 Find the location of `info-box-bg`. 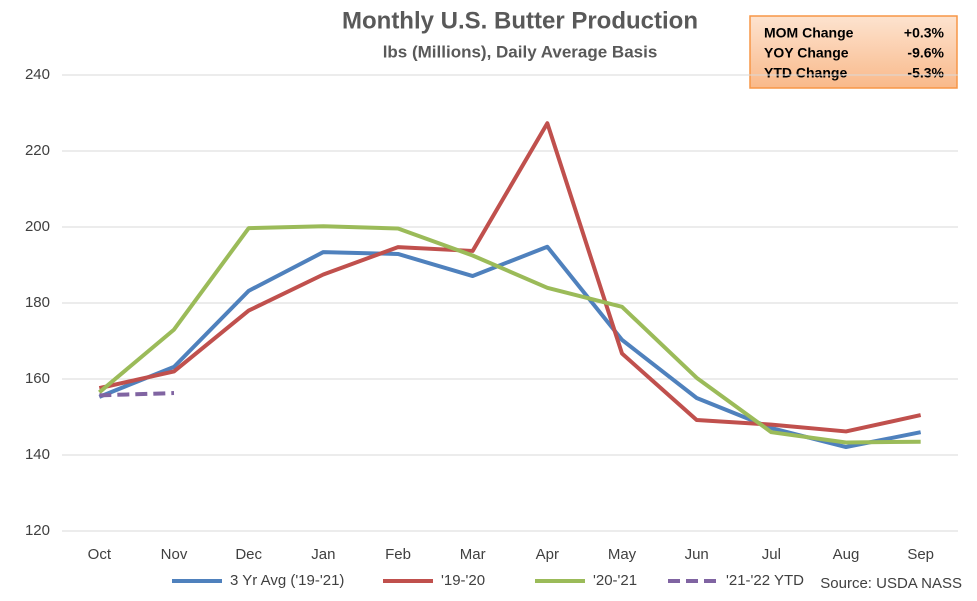

info-box-bg is located at coordinates (853, 52).